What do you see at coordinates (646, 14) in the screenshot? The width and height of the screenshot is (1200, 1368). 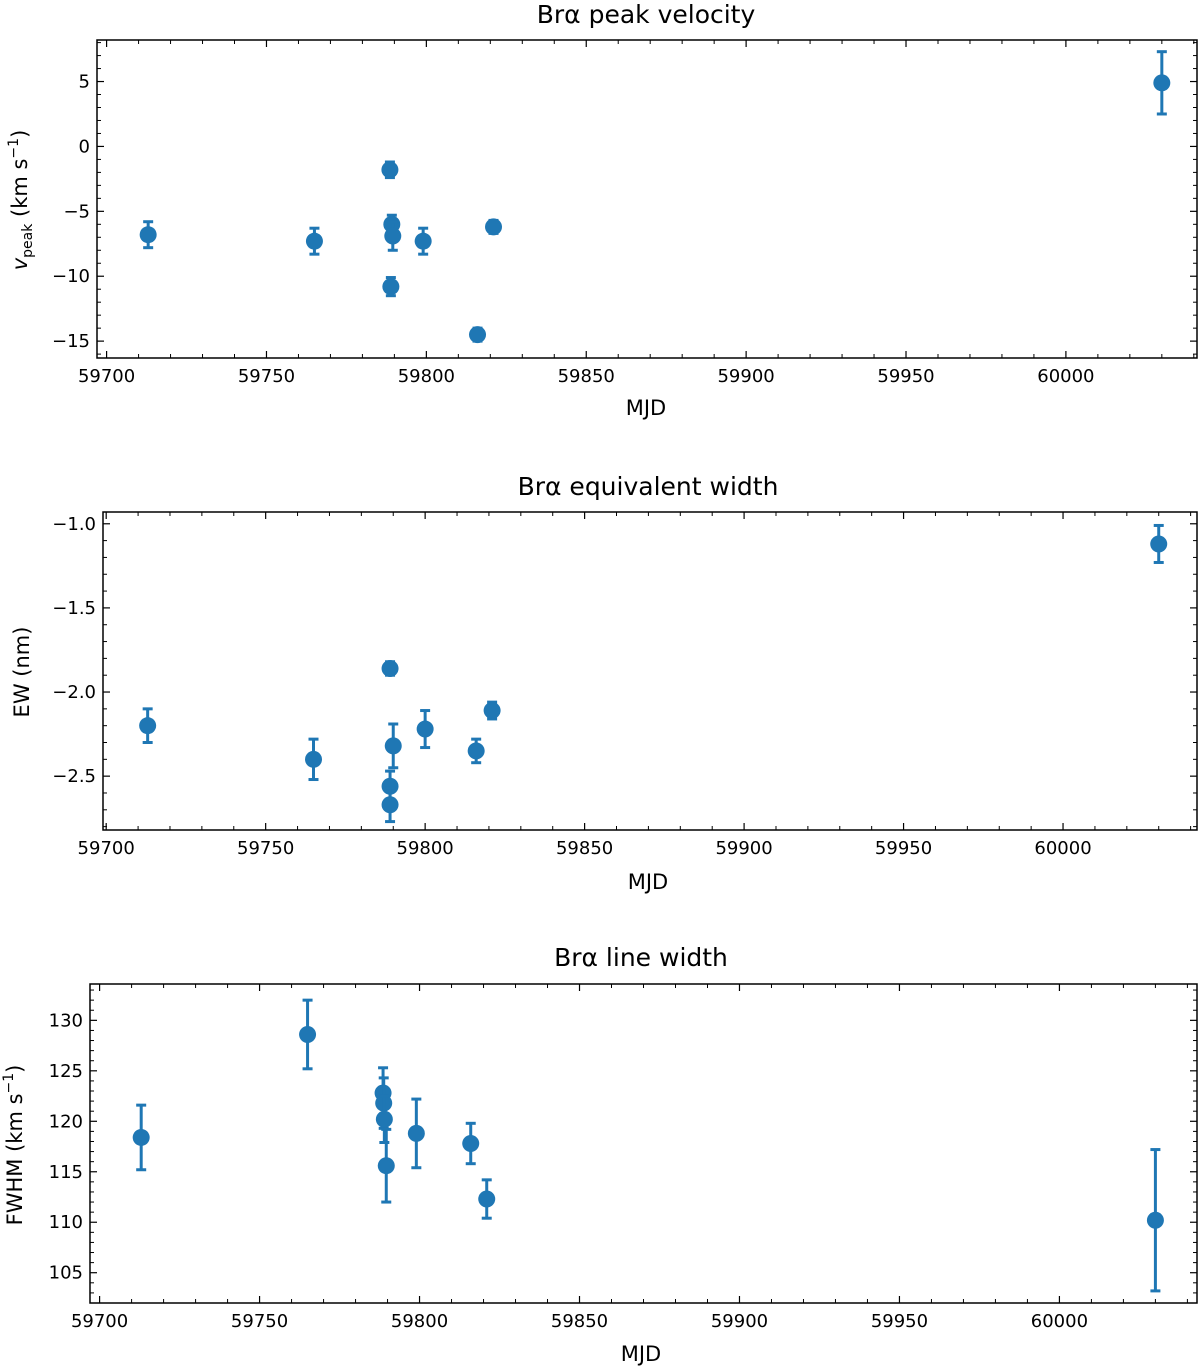 I see `panel-title: Brα peak velocity` at bounding box center [646, 14].